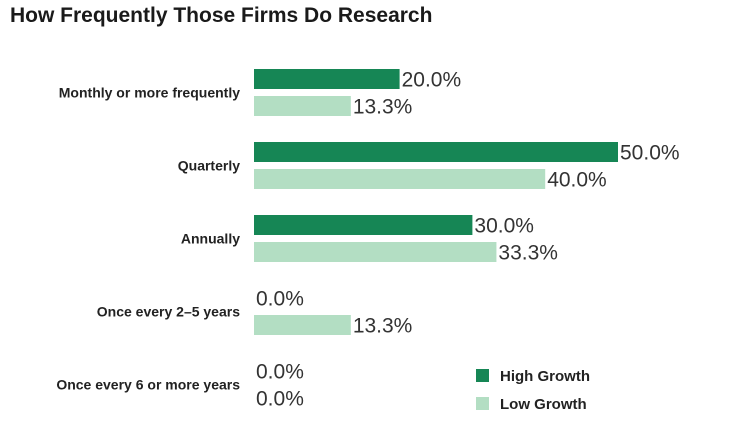 The image size is (737, 430). Describe the element at coordinates (302, 106) in the screenshot. I see `bar-low-growth-monthly-or-more-frequently` at that location.